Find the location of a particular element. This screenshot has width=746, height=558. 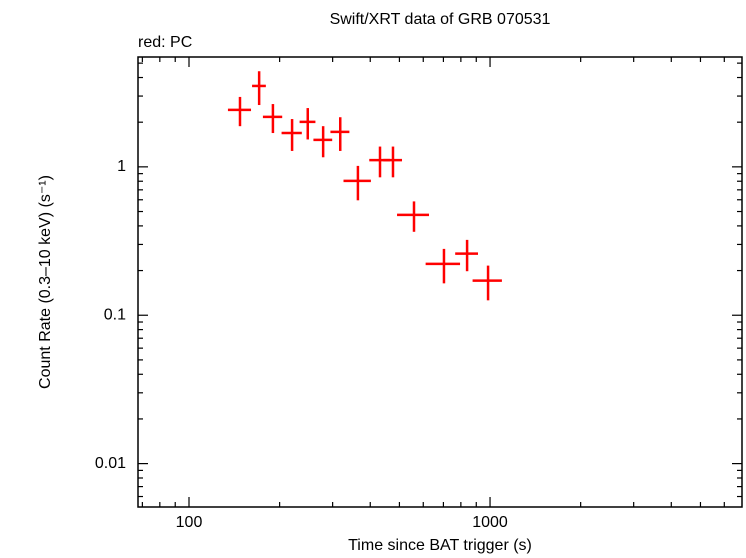

x-axis-label: Time since BAT trigger (s) is located at coordinates (440, 545).